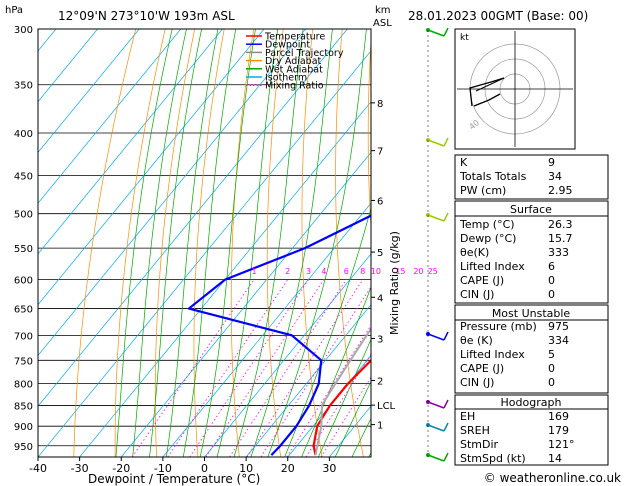  What do you see at coordinates (394, 283) in the screenshot?
I see `mixing-ratio-axis-title: Mixing Ratio (g/kg)` at bounding box center [394, 283].